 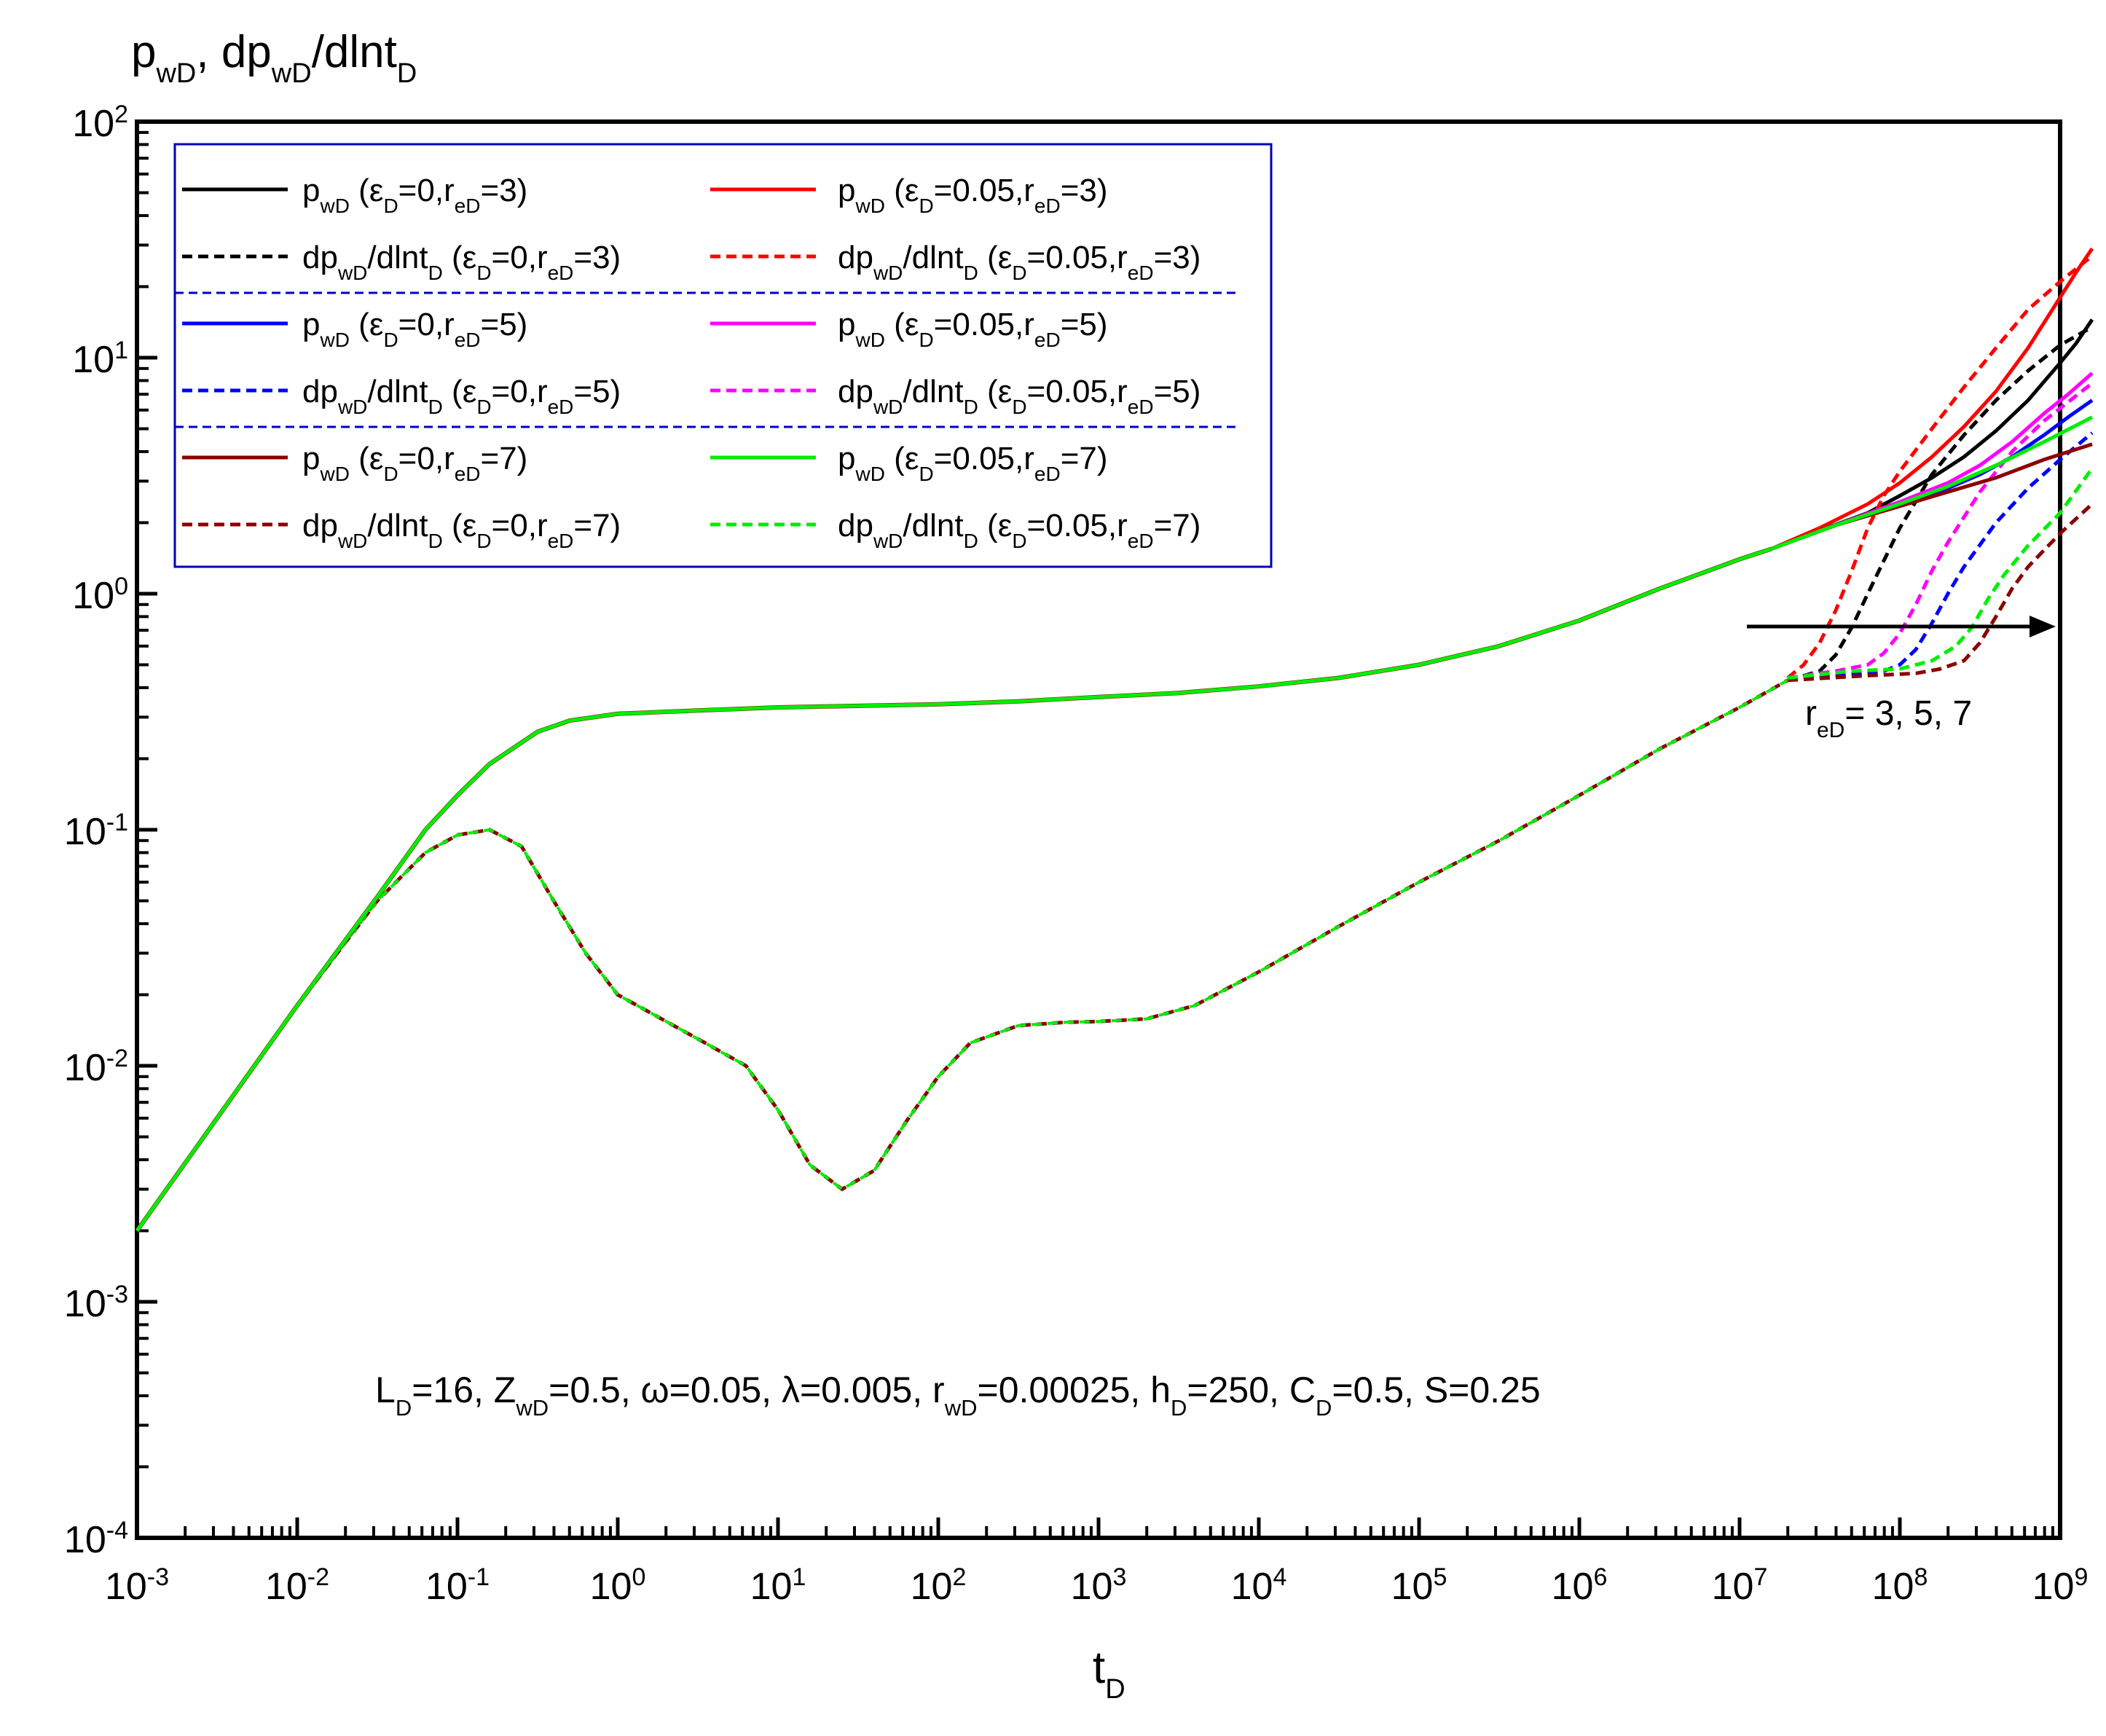 I want to click on legend-label: pwD (εD=0,reD=3), so click(x=414, y=195).